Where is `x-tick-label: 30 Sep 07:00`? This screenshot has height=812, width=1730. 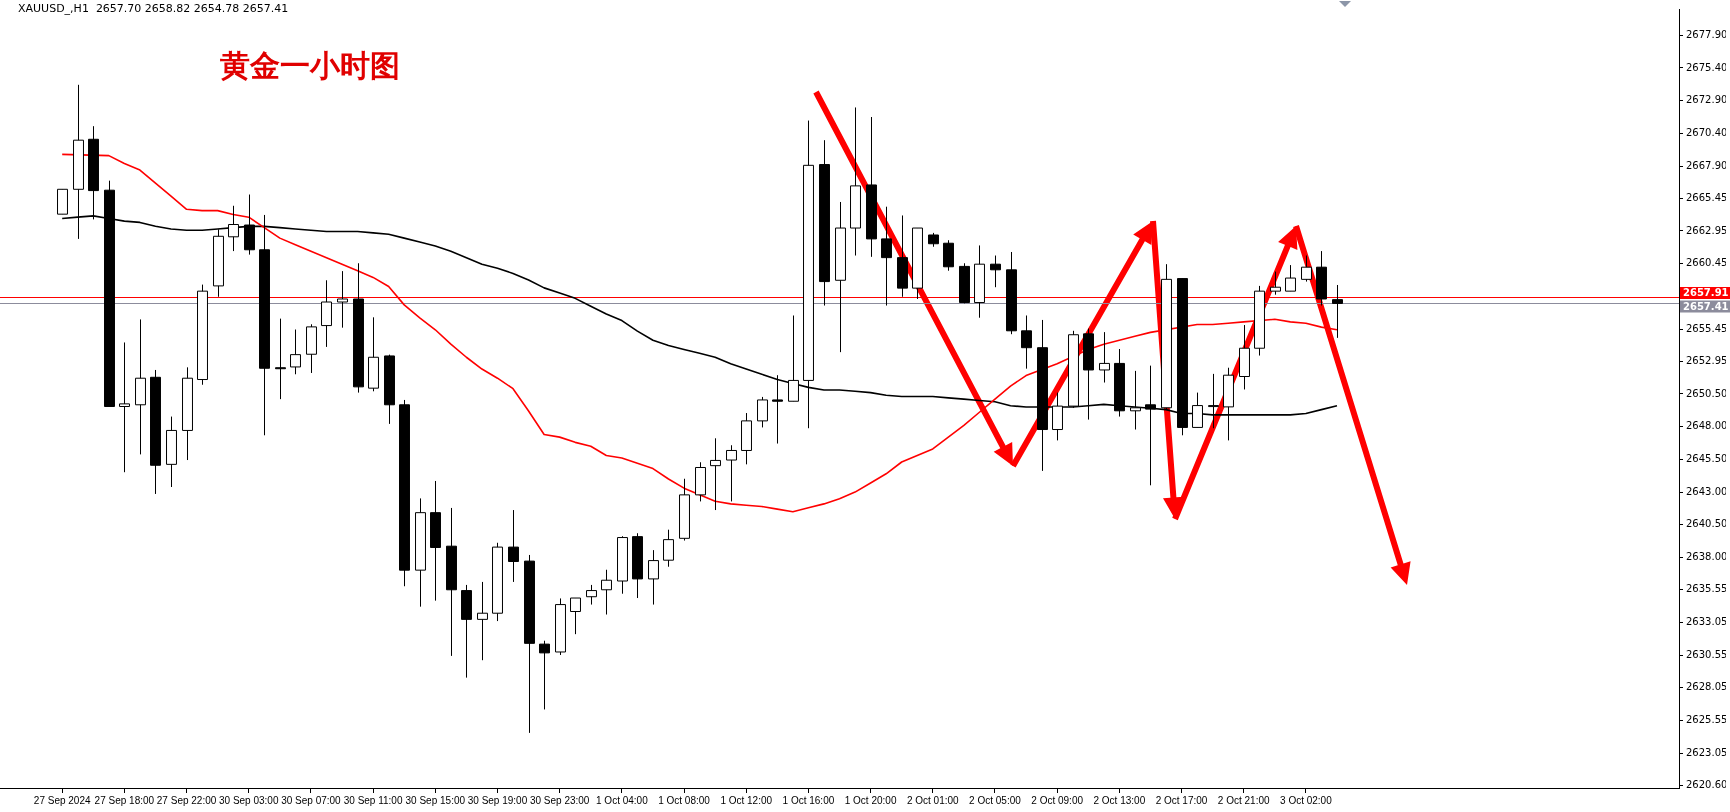
x-tick-label: 30 Sep 07:00 is located at coordinates (311, 800).